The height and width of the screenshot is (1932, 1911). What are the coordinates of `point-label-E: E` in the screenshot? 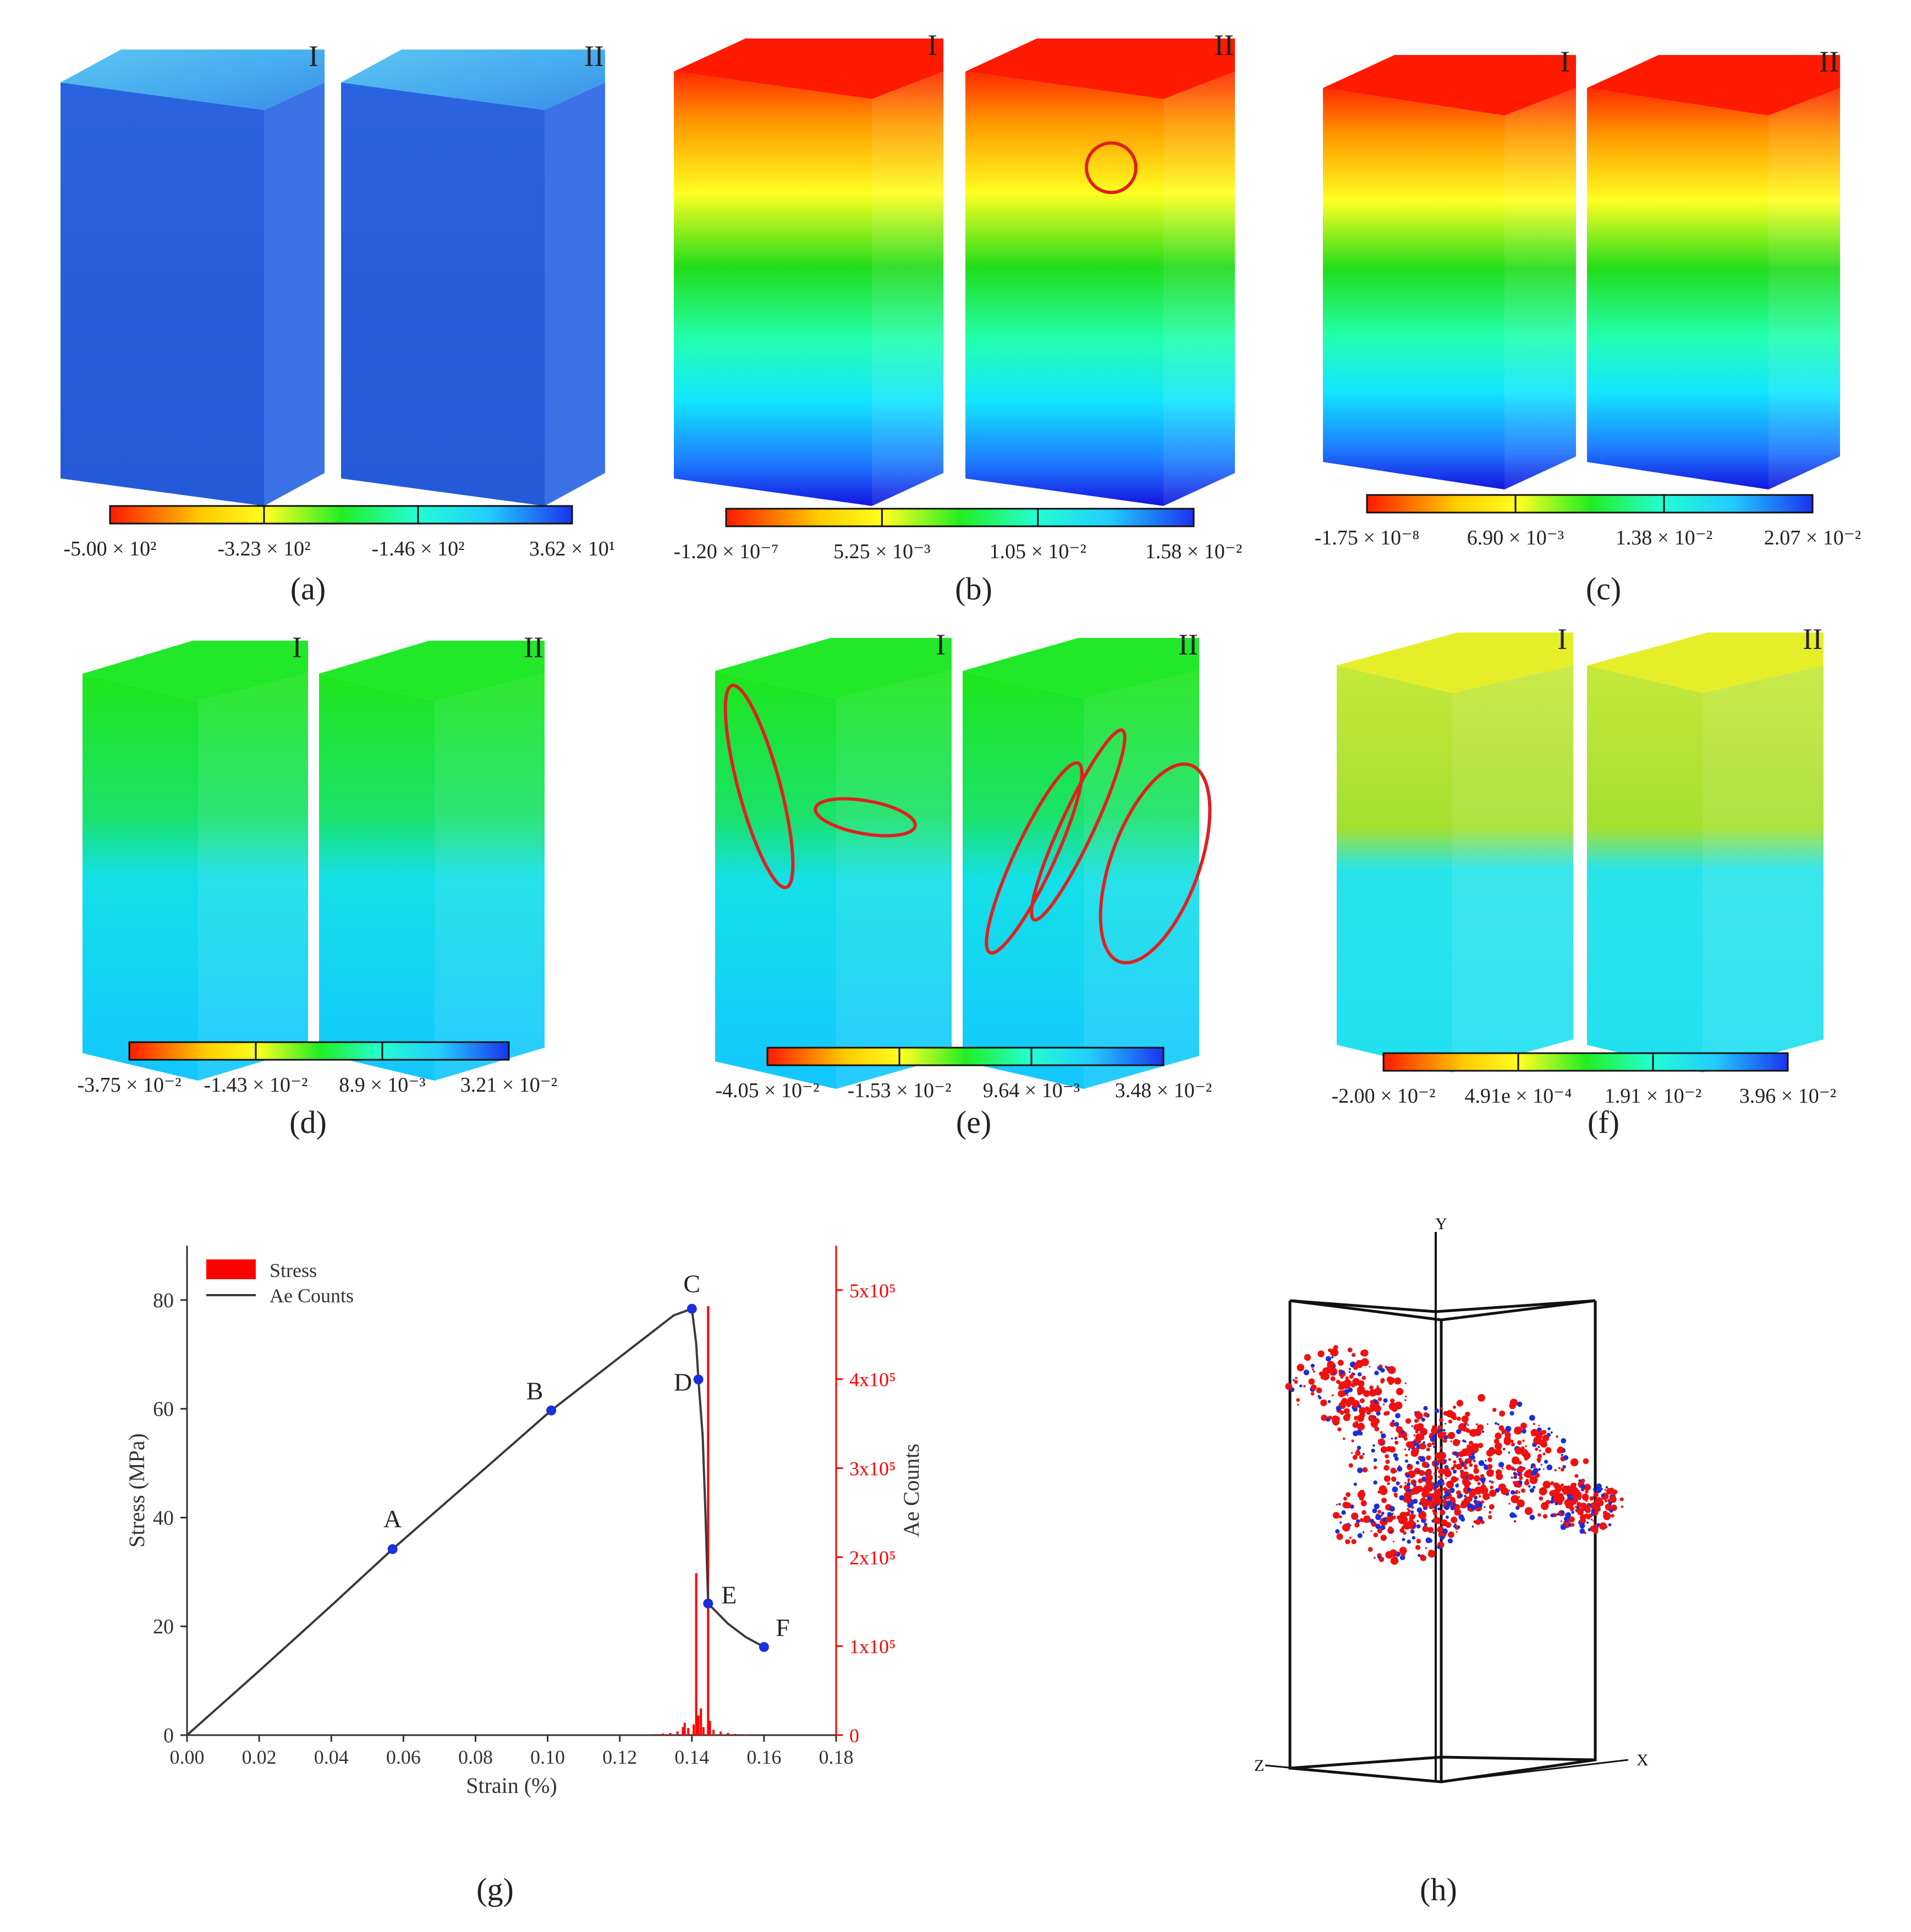 It's located at (729, 1595).